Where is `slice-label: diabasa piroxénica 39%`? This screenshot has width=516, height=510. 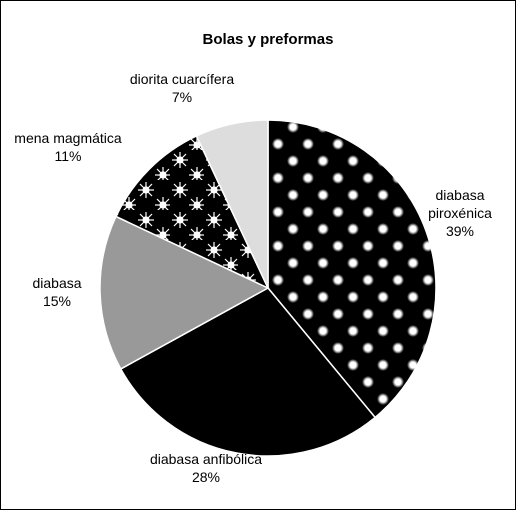
slice-label: diabasa piroxénica 39% is located at coordinates (460, 213).